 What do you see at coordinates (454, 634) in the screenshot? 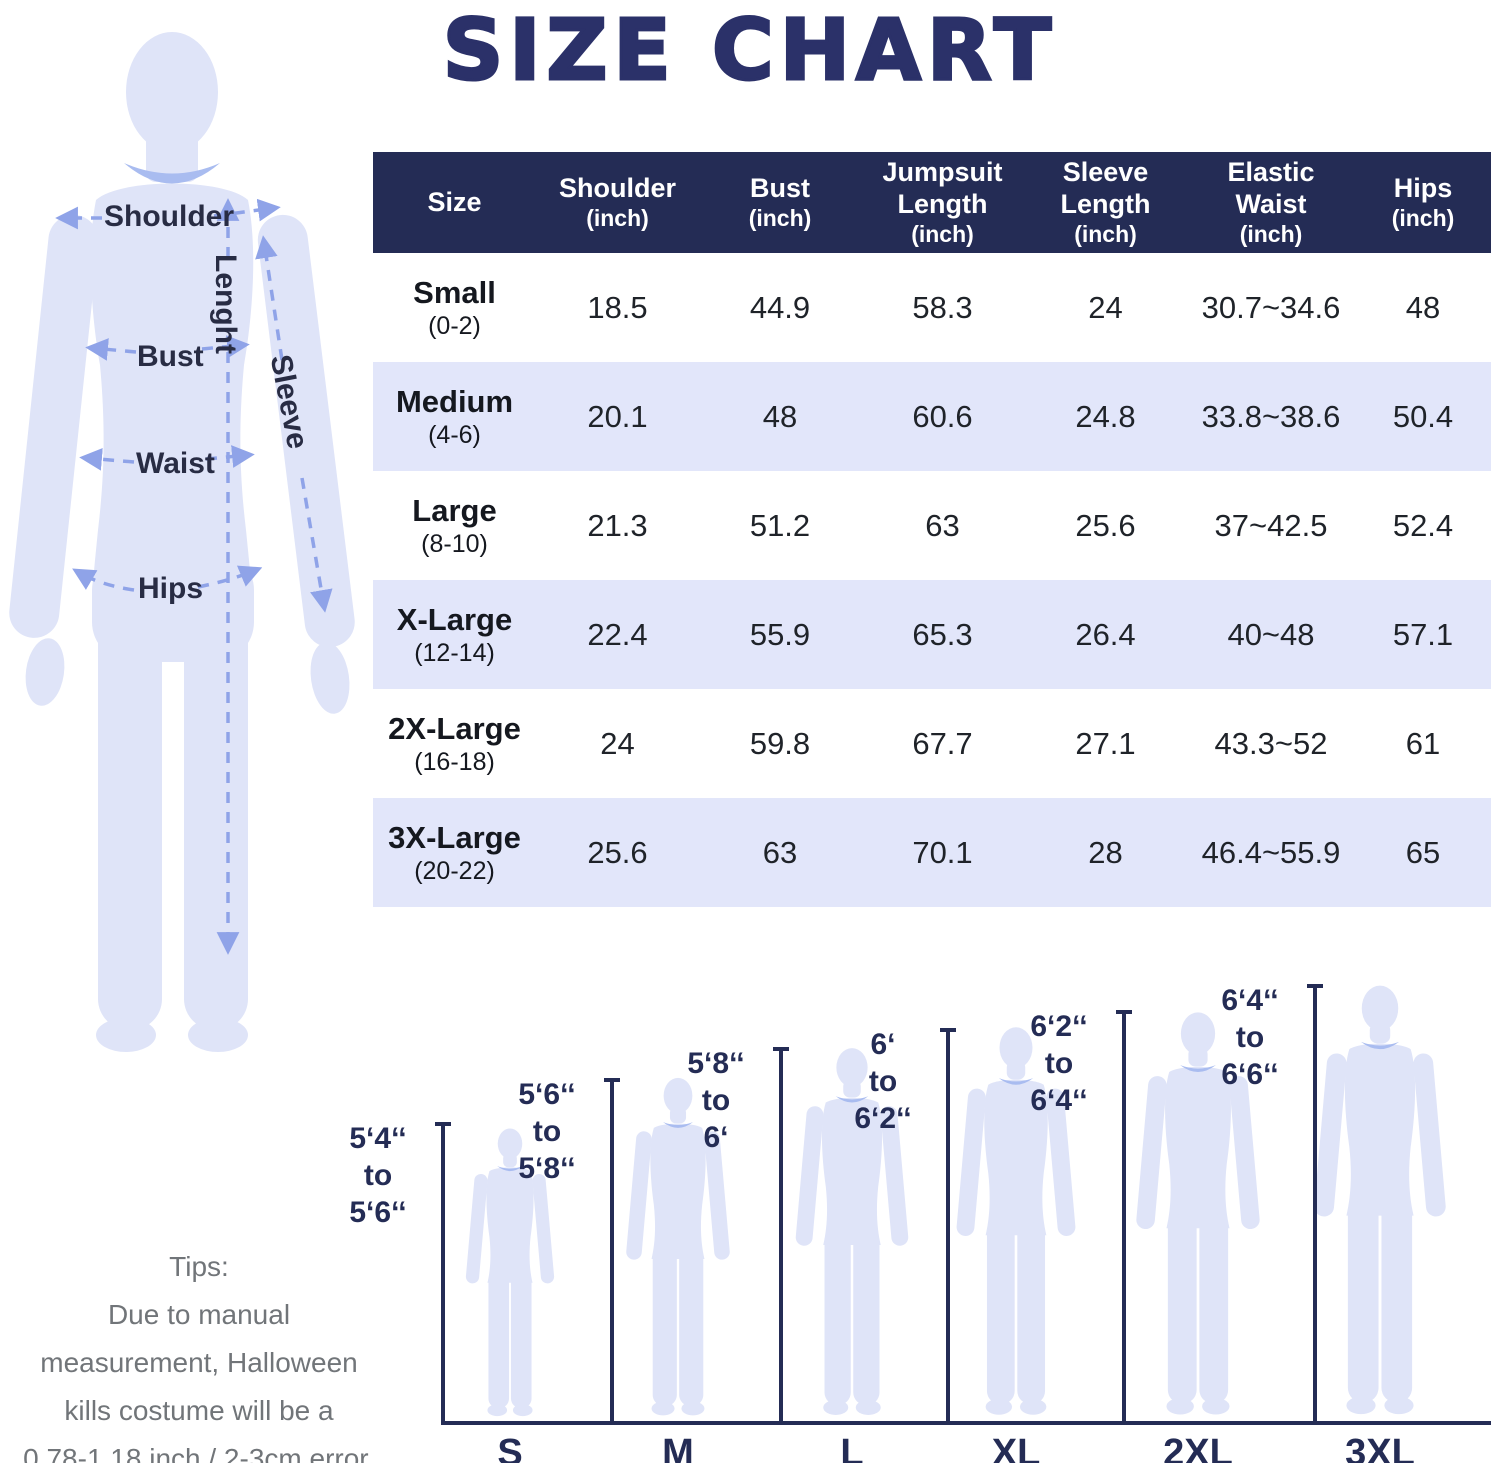
I see `size-cell: X-Large (12-14)` at bounding box center [454, 634].